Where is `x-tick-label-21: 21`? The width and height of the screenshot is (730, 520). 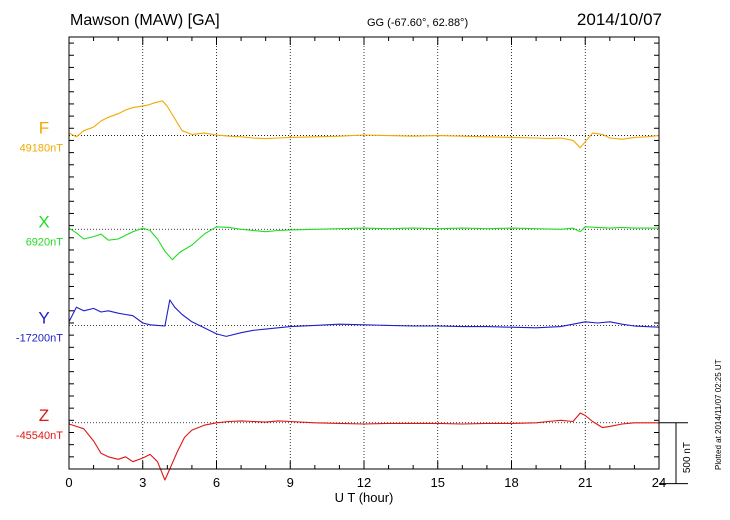
x-tick-label-21: 21 is located at coordinates (585, 482).